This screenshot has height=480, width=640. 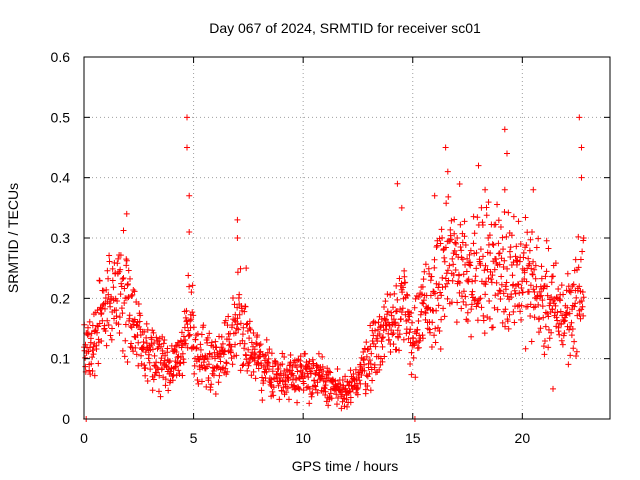 What do you see at coordinates (345, 466) in the screenshot?
I see `x-axis-label: GPS time / hours` at bounding box center [345, 466].